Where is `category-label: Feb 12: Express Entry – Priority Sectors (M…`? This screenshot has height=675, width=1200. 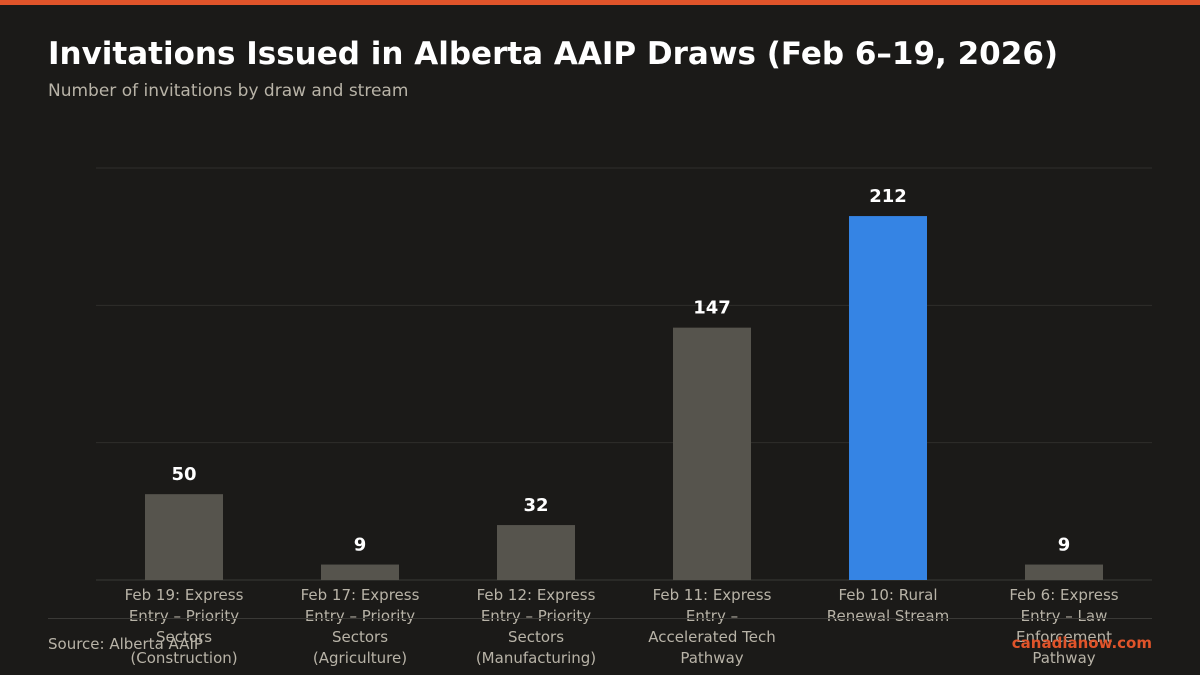 category-label: Feb 12: Express Entry – Priority Sectors (M… is located at coordinates (536, 626).